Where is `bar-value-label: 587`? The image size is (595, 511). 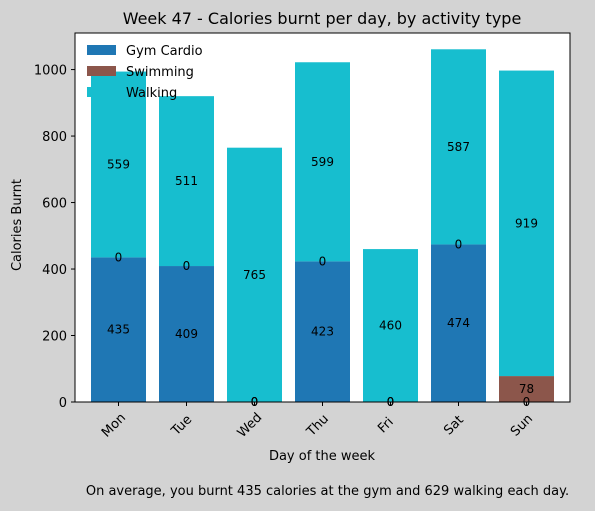 bar-value-label: 587 is located at coordinates (458, 147).